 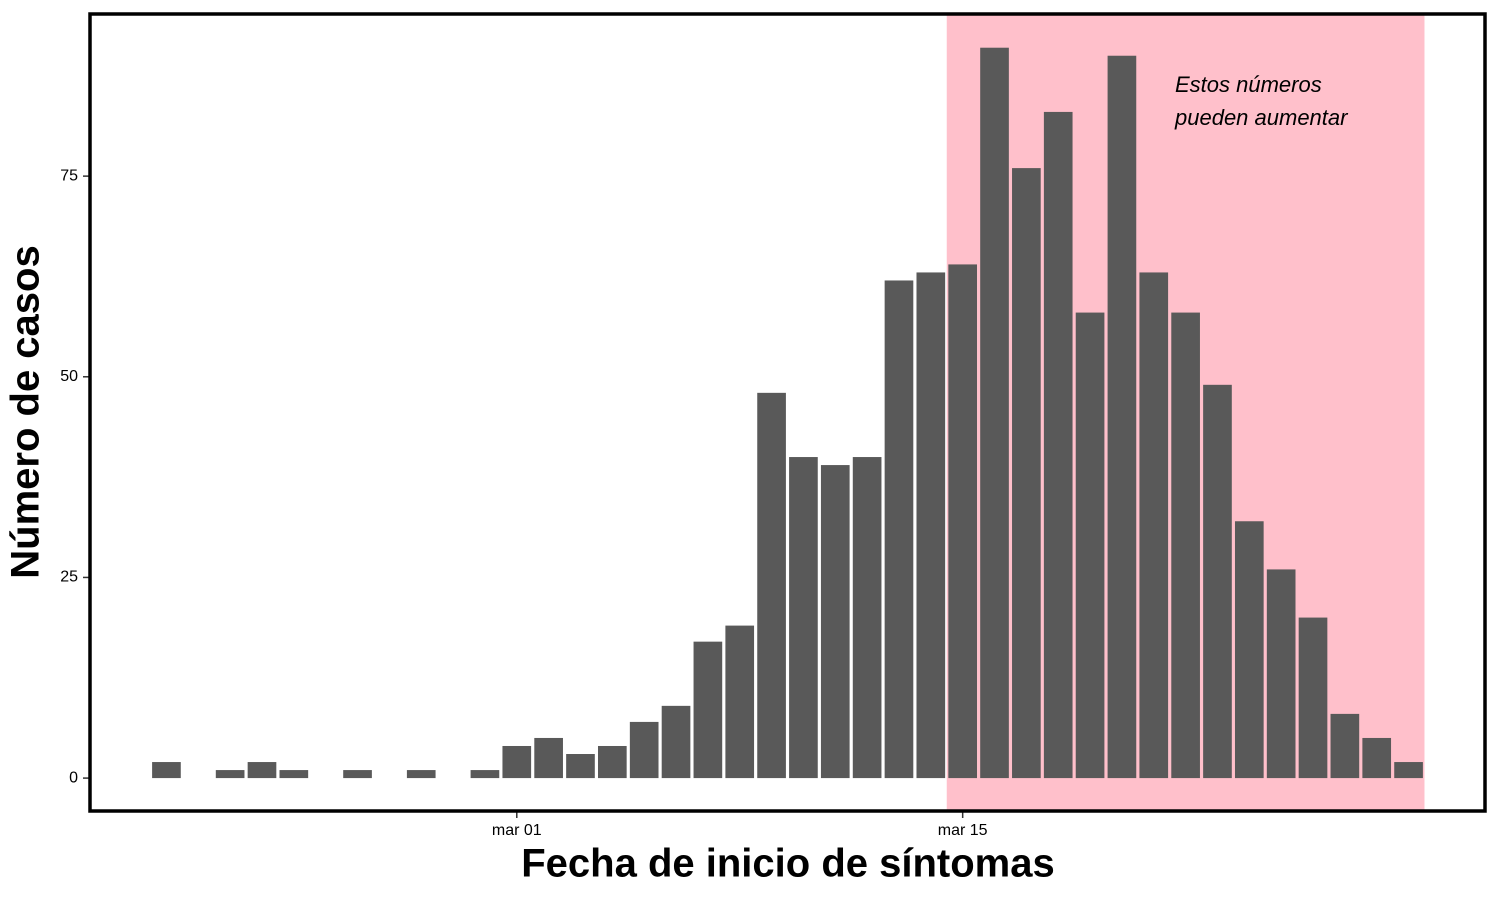 What do you see at coordinates (73, 777) in the screenshot?
I see `y-tick-label: 0` at bounding box center [73, 777].